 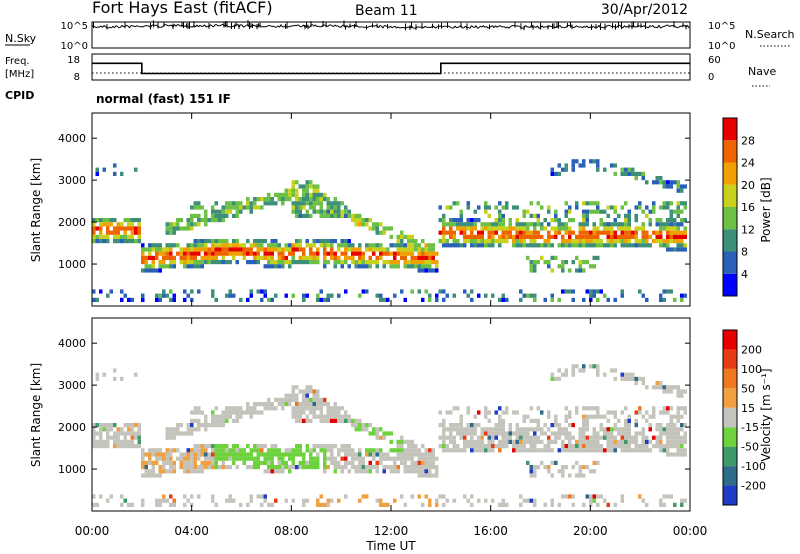 I want to click on colorbar-tick-label: 16, so click(x=748, y=207).